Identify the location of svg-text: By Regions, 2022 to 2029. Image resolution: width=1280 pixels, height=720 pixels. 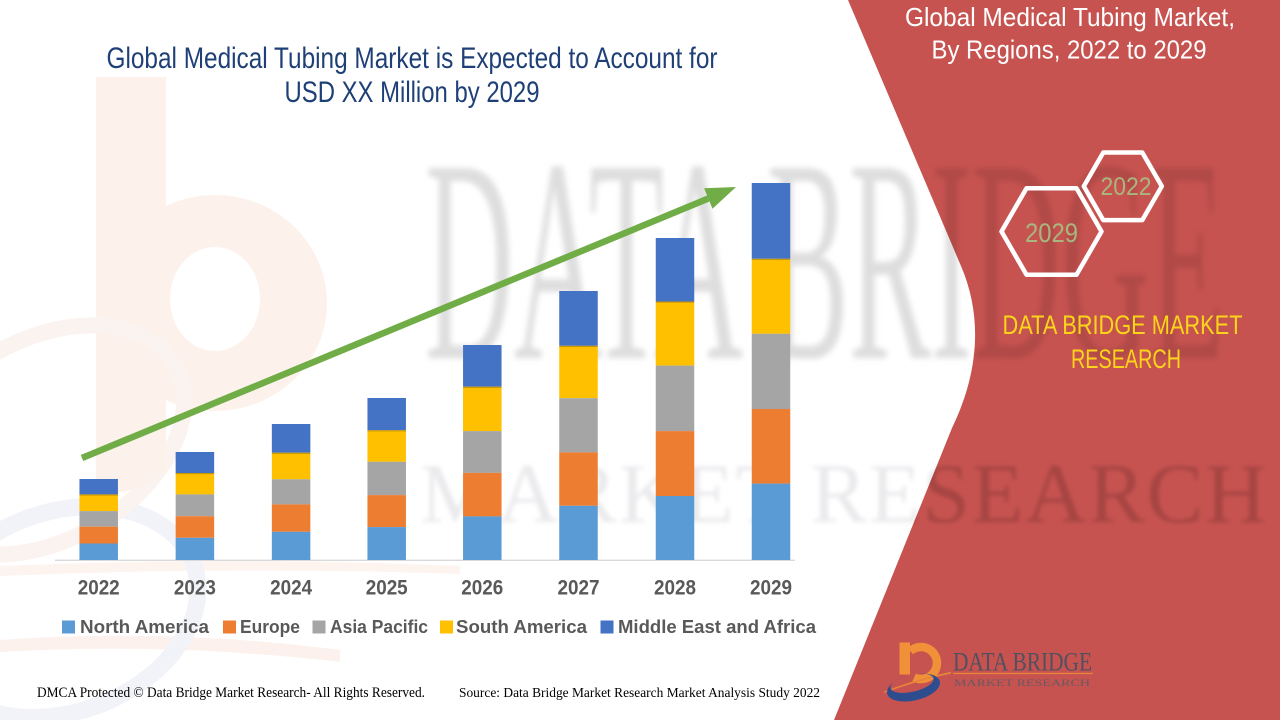
(1069, 50).